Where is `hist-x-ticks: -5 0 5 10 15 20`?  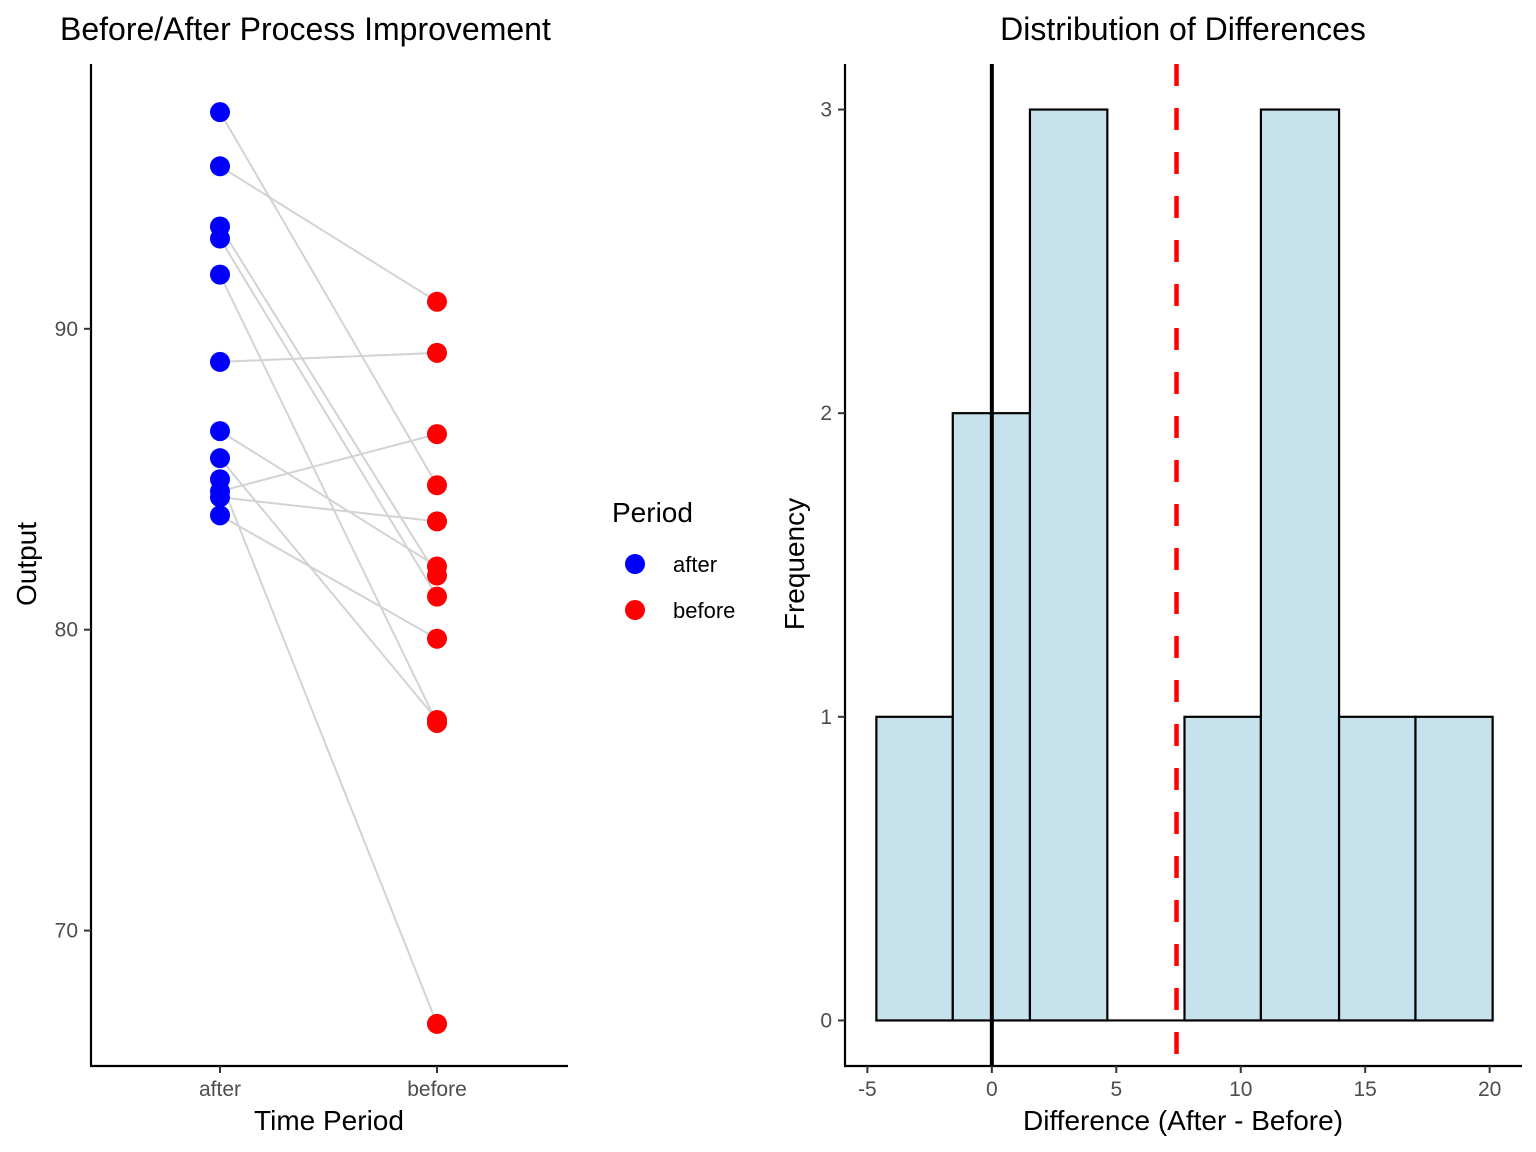
hist-x-ticks: -5 0 5 10 15 20 is located at coordinates (1179, 1083).